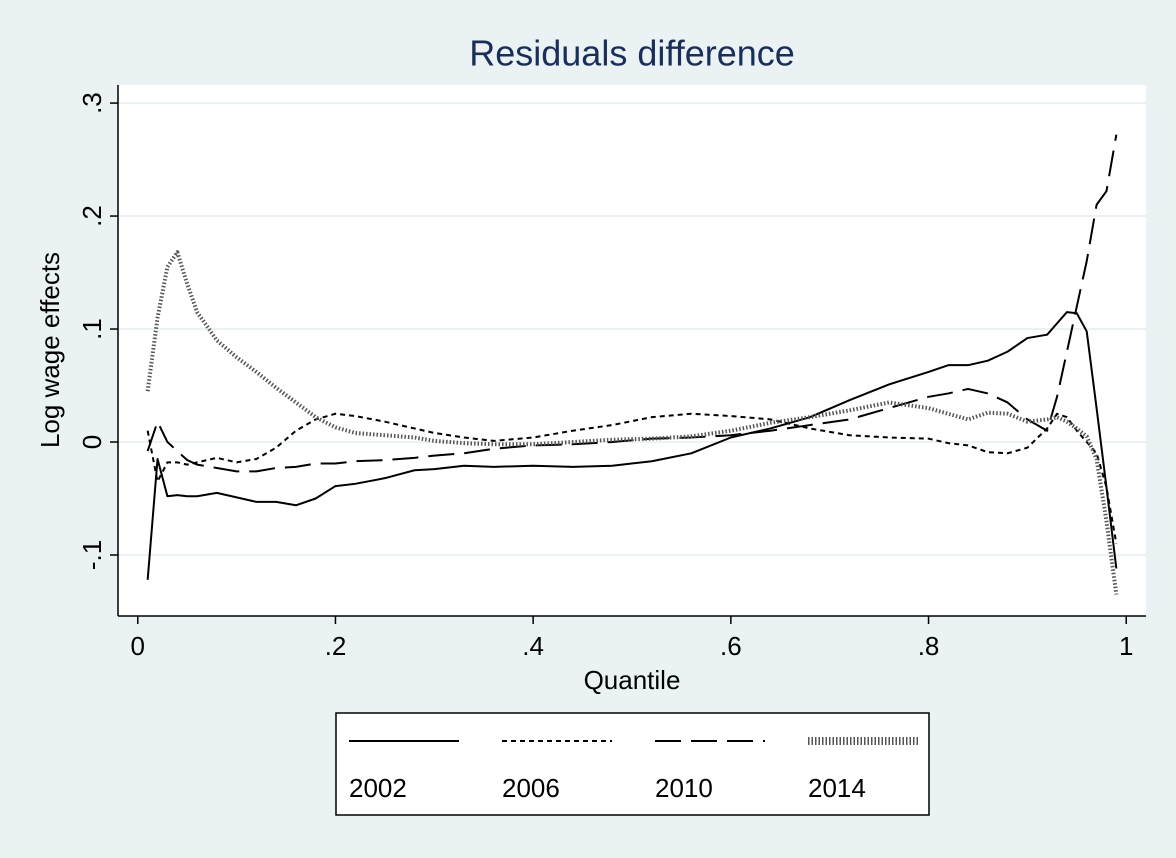 This screenshot has width=1176, height=858. Describe the element at coordinates (632, 478) in the screenshot. I see `series-line` at that location.